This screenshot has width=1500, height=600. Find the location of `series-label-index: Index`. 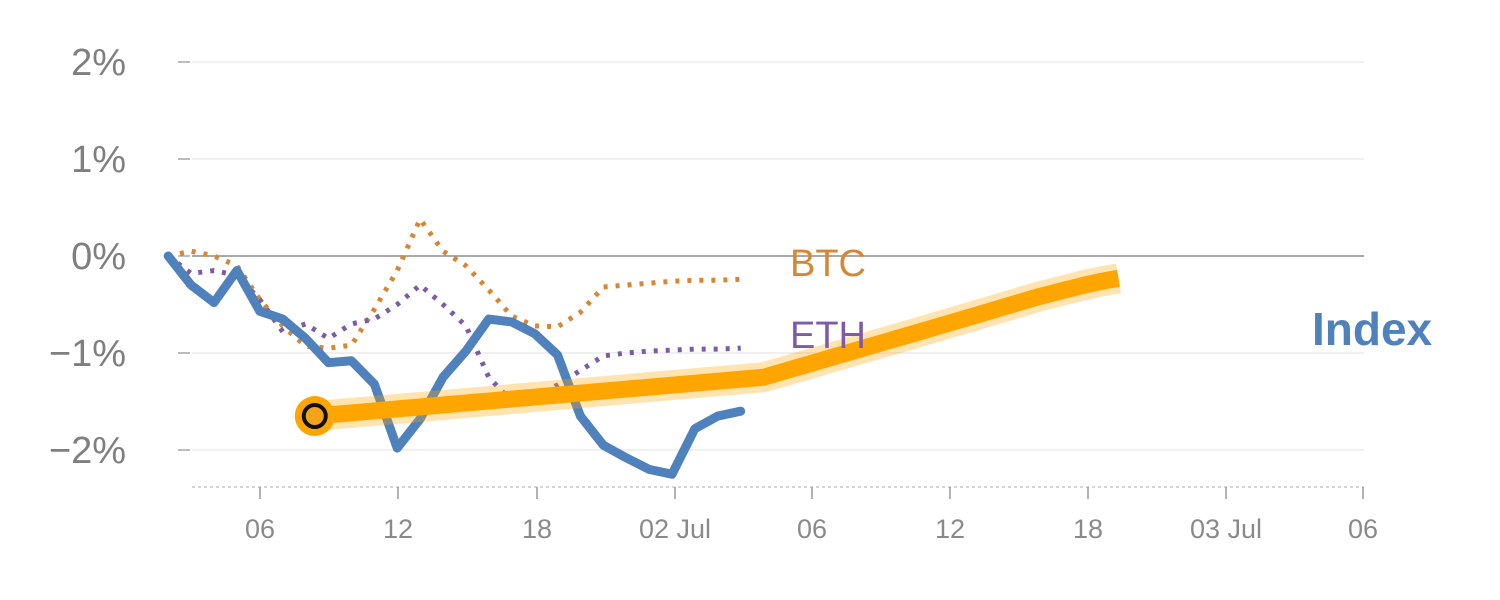

series-label-index: Index is located at coordinates (1372, 329).